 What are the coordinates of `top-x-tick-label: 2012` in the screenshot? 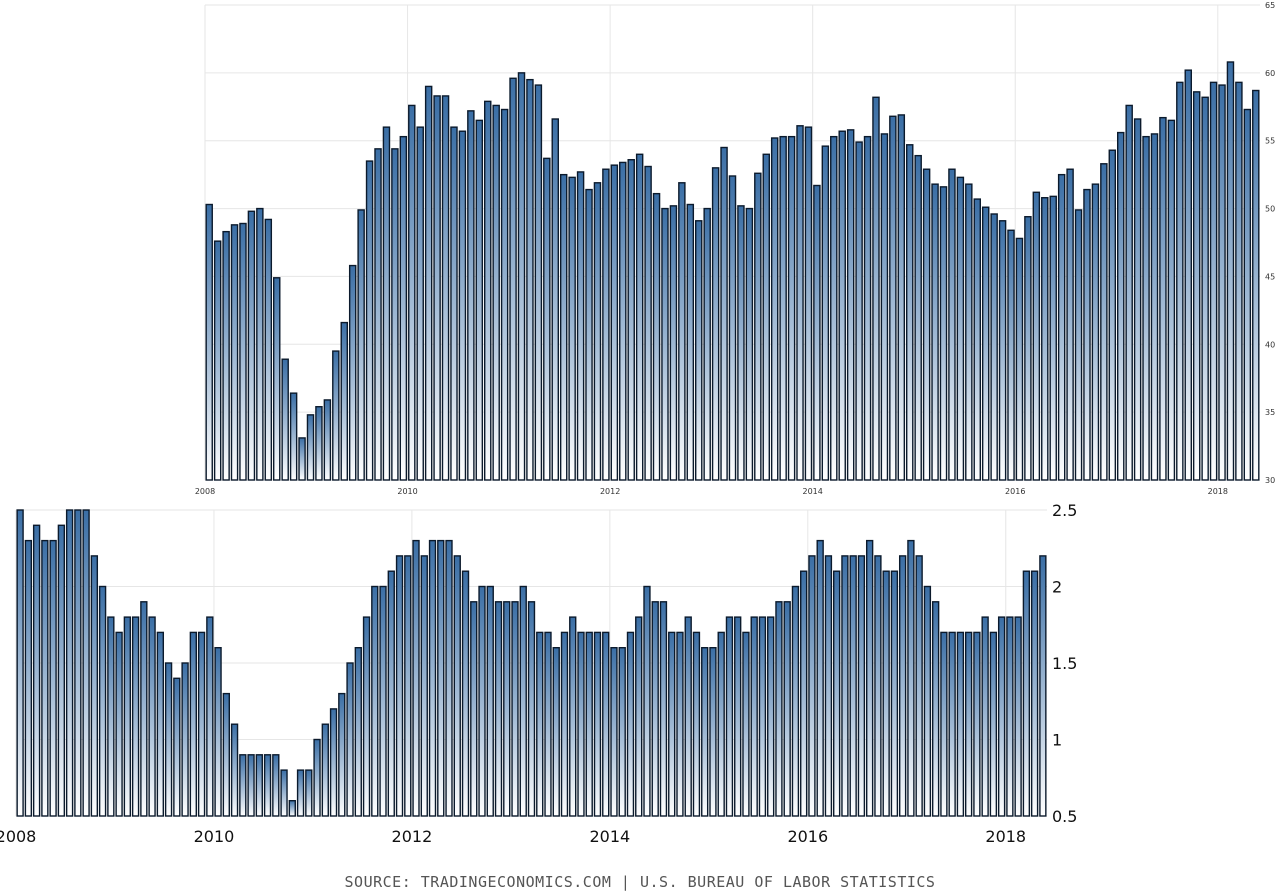 It's located at (610, 491).